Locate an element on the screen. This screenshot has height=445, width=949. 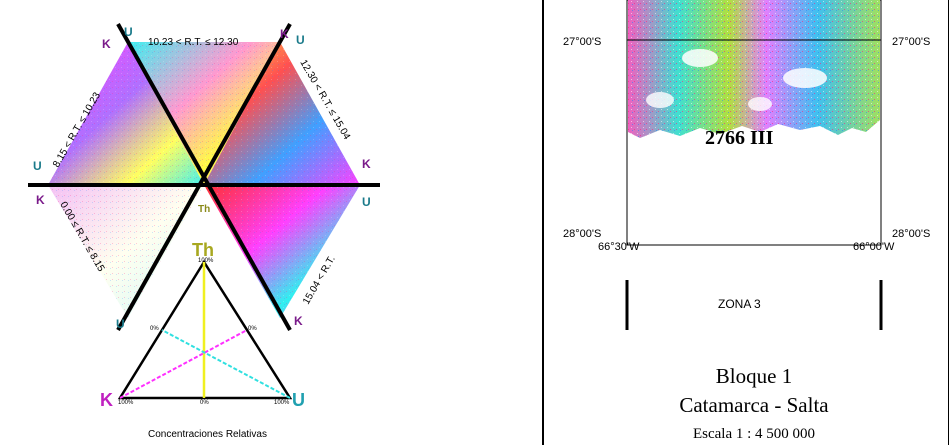
key-triangle is located at coordinates (205, 329).